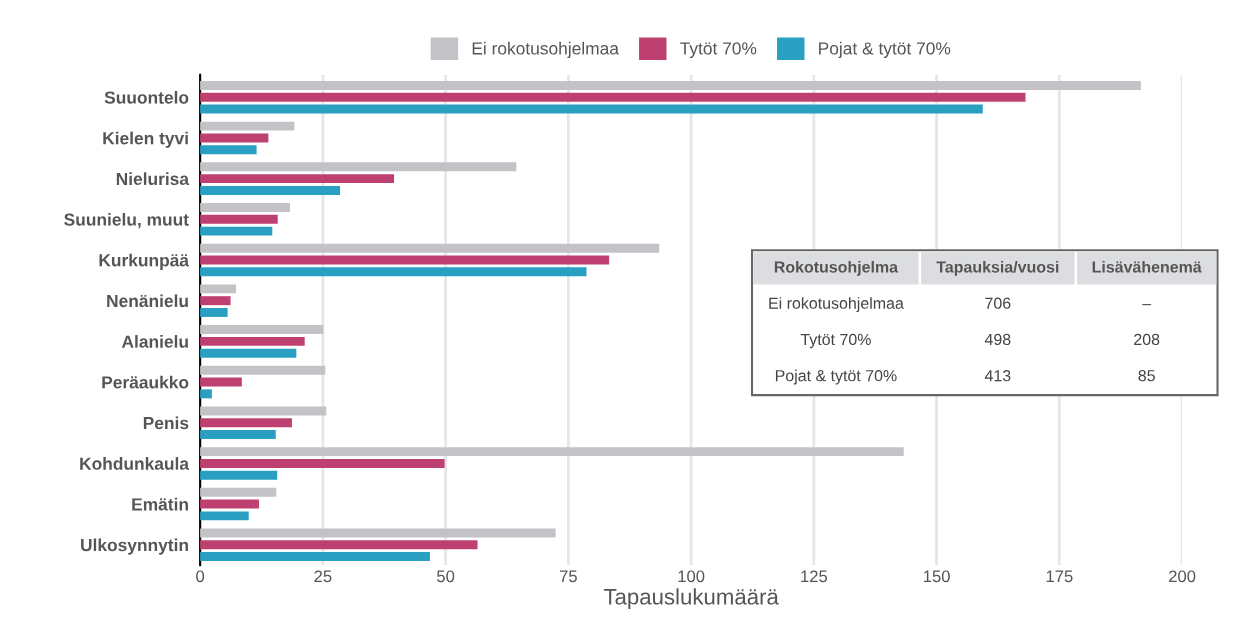 Image resolution: width=1243 pixels, height=640 pixels. Describe the element at coordinates (691, 599) in the screenshot. I see `x-axis-title: Tapauslukumäärä` at that location.